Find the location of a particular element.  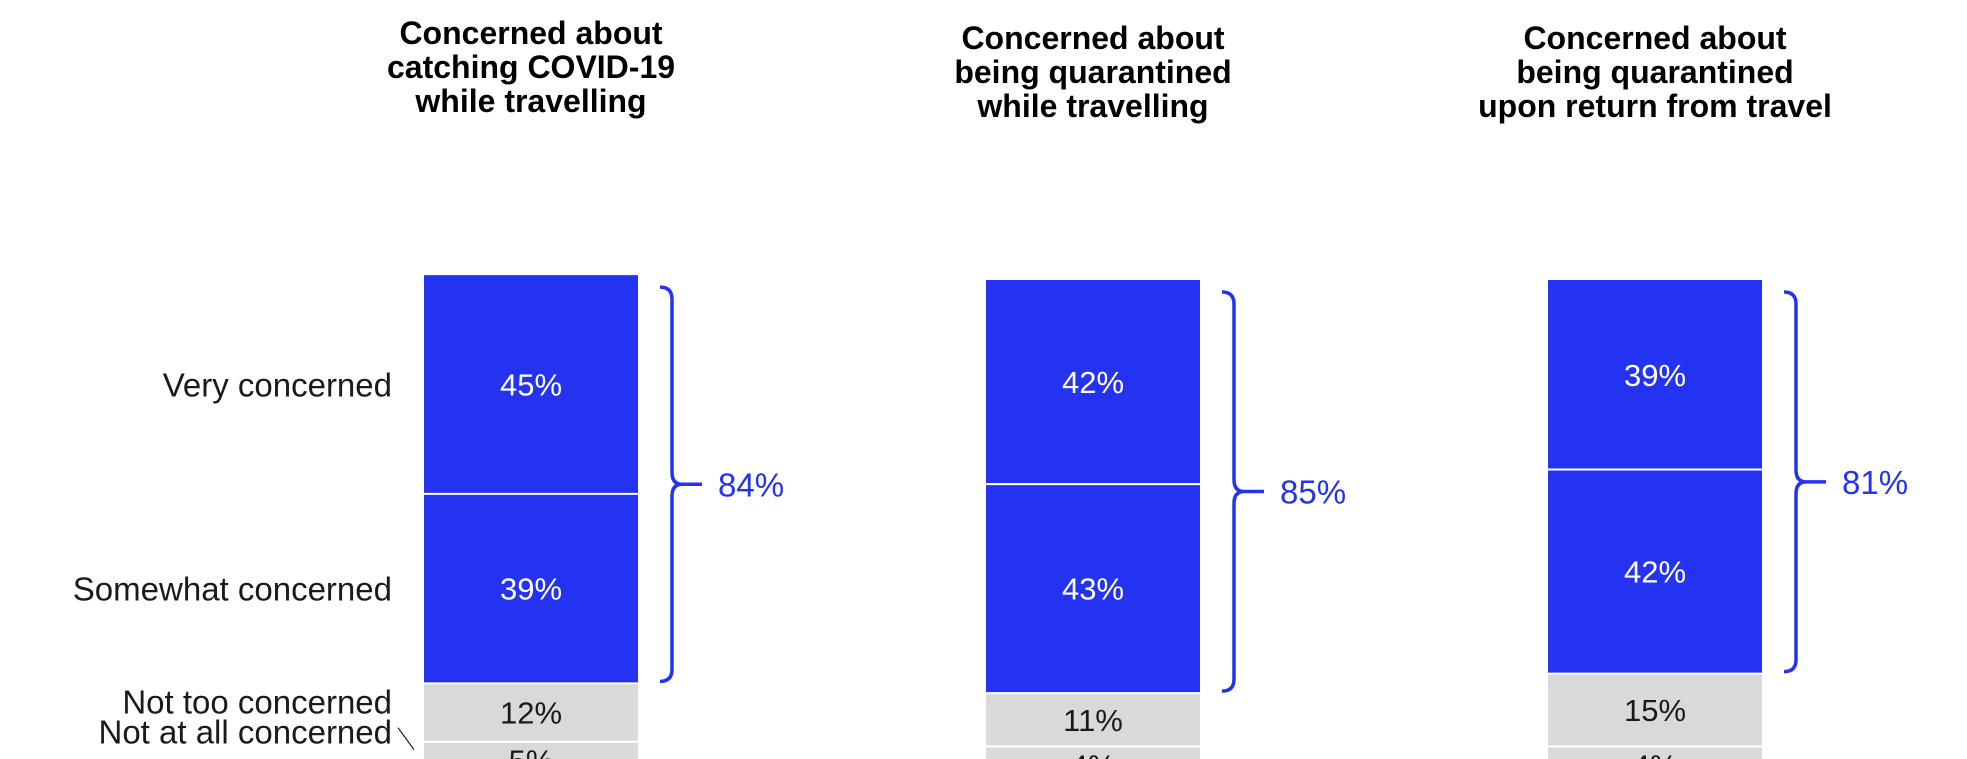

value-label-1-1: 45% is located at coordinates (531, 384).